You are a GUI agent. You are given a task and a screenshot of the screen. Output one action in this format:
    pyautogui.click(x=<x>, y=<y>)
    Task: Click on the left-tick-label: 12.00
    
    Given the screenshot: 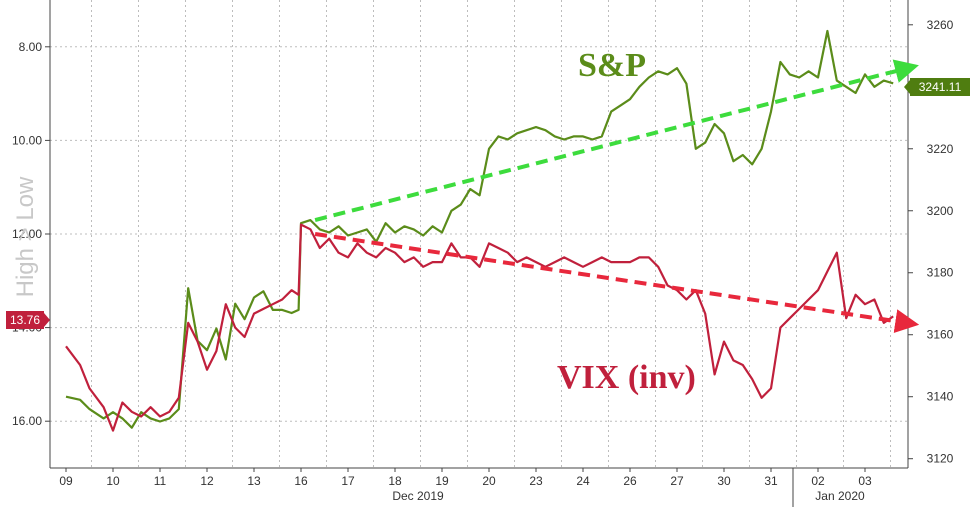 What is the action you would take?
    pyautogui.click(x=27, y=234)
    